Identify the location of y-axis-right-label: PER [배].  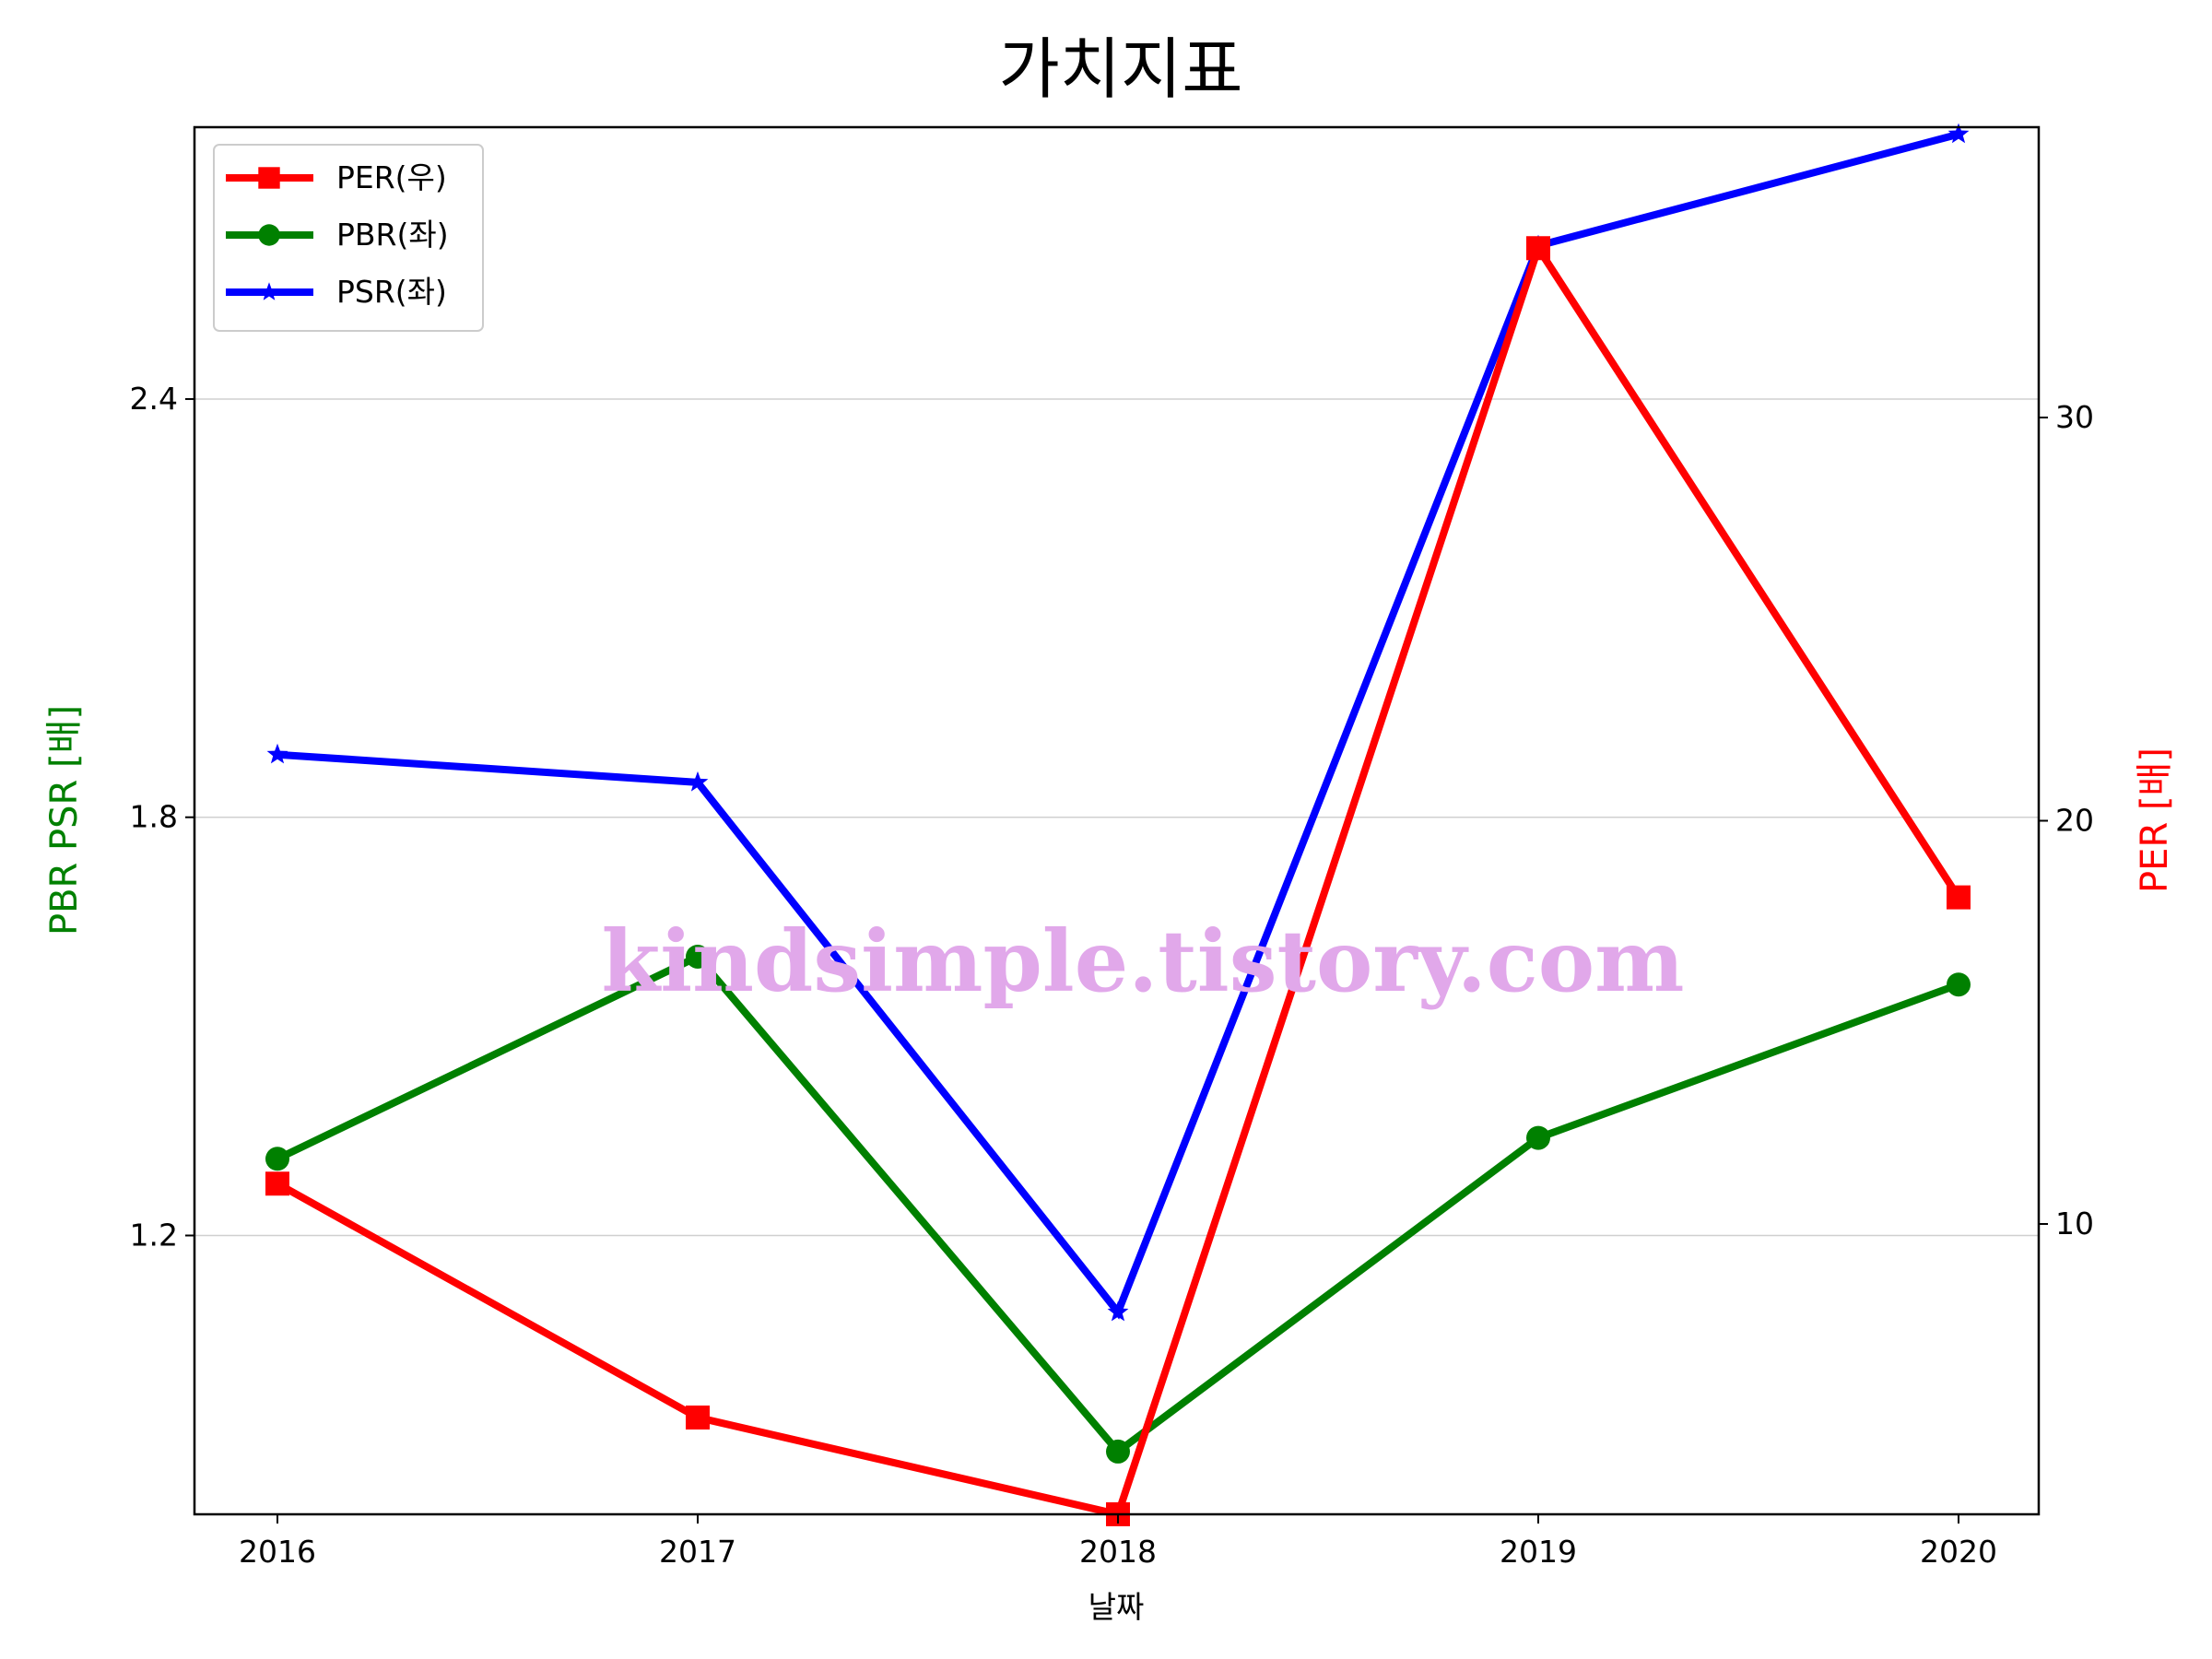
(2155, 820).